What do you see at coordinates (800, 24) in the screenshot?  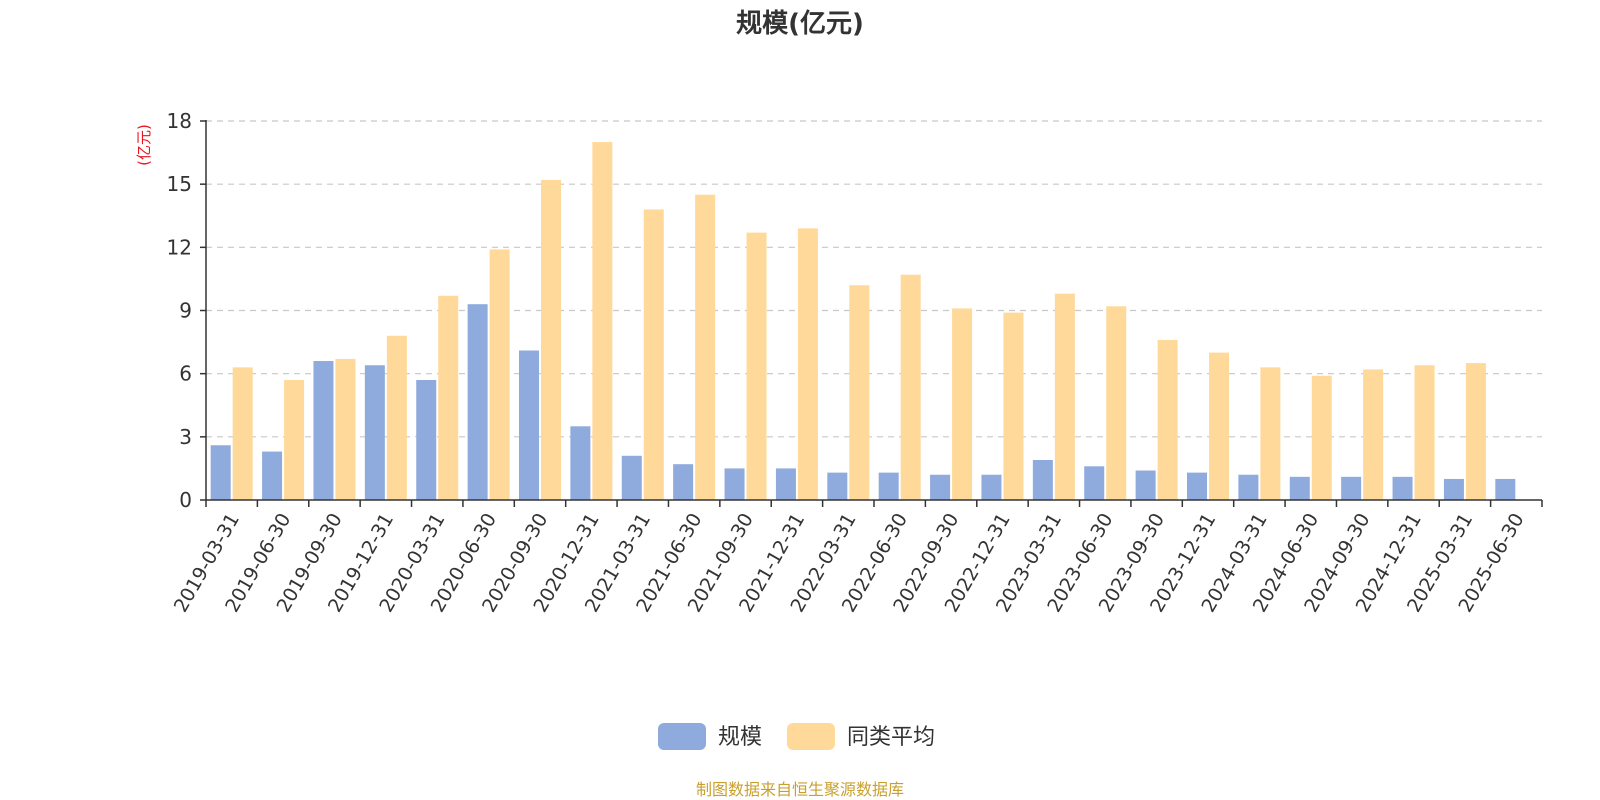 I see `chart-title: 规模(亿元)` at bounding box center [800, 24].